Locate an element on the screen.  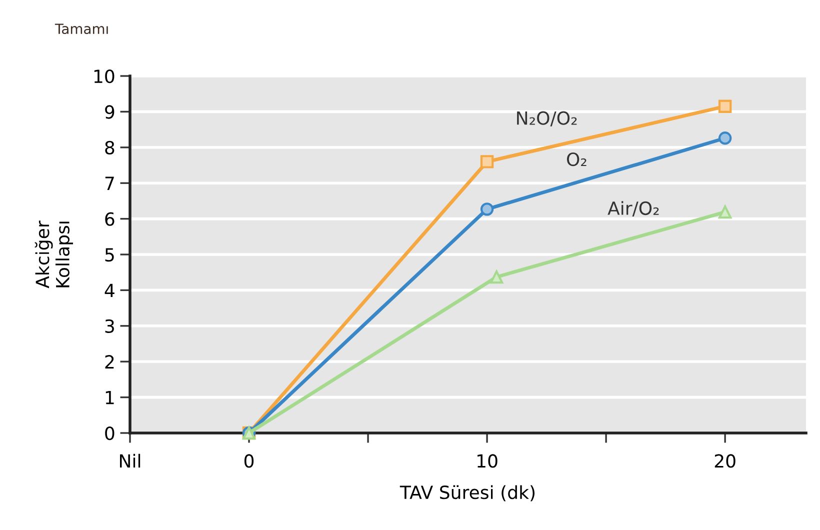
y-tick-label: 0 is located at coordinates (109, 433).